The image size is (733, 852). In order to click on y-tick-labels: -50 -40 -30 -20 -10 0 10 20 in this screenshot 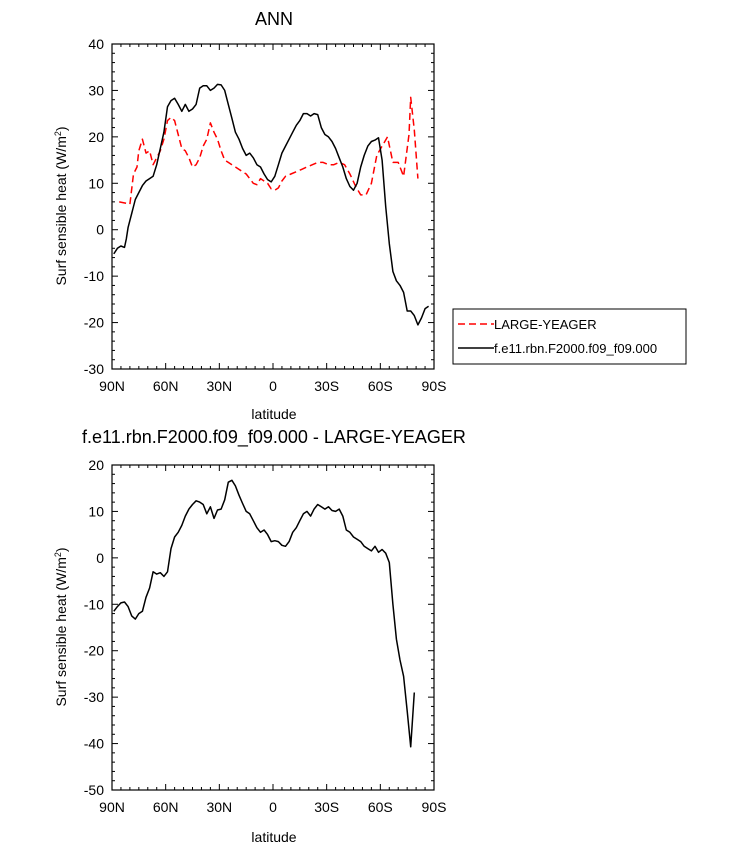, I will do `click(94, 627)`.